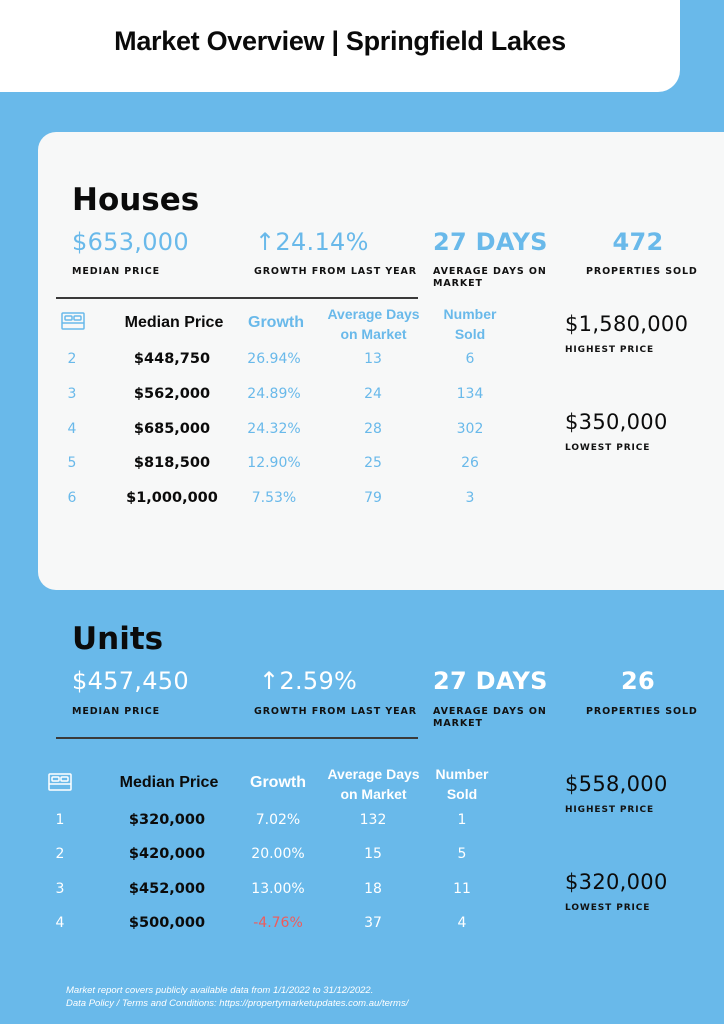 This screenshot has height=1024, width=724. What do you see at coordinates (174, 322) in the screenshot?
I see `houses-col-median: Median Price` at bounding box center [174, 322].